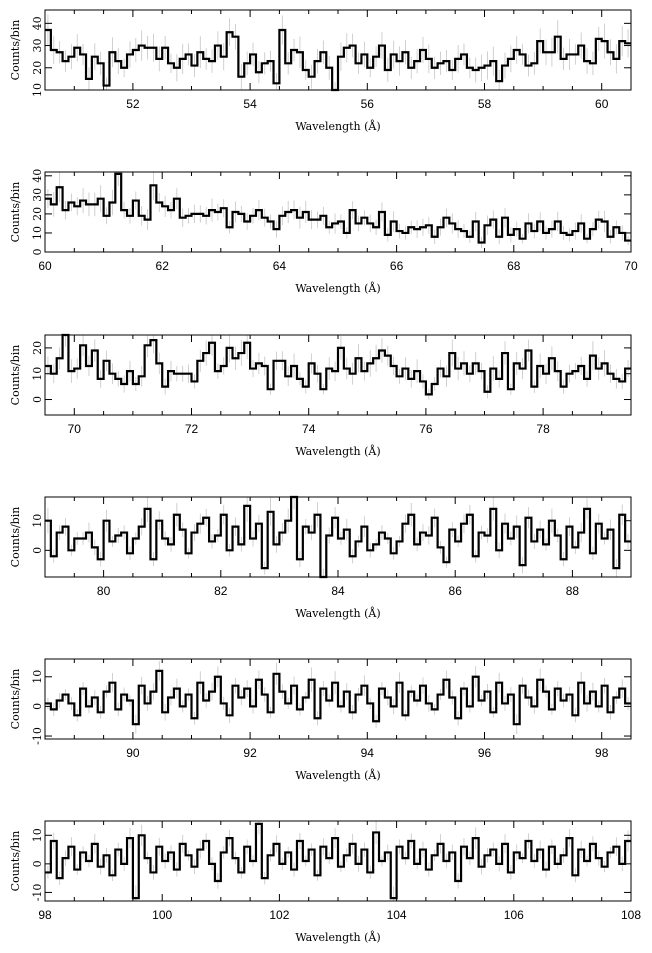 This screenshot has height=953, width=652. I want to click on x-tick-label: 102, so click(279, 915).